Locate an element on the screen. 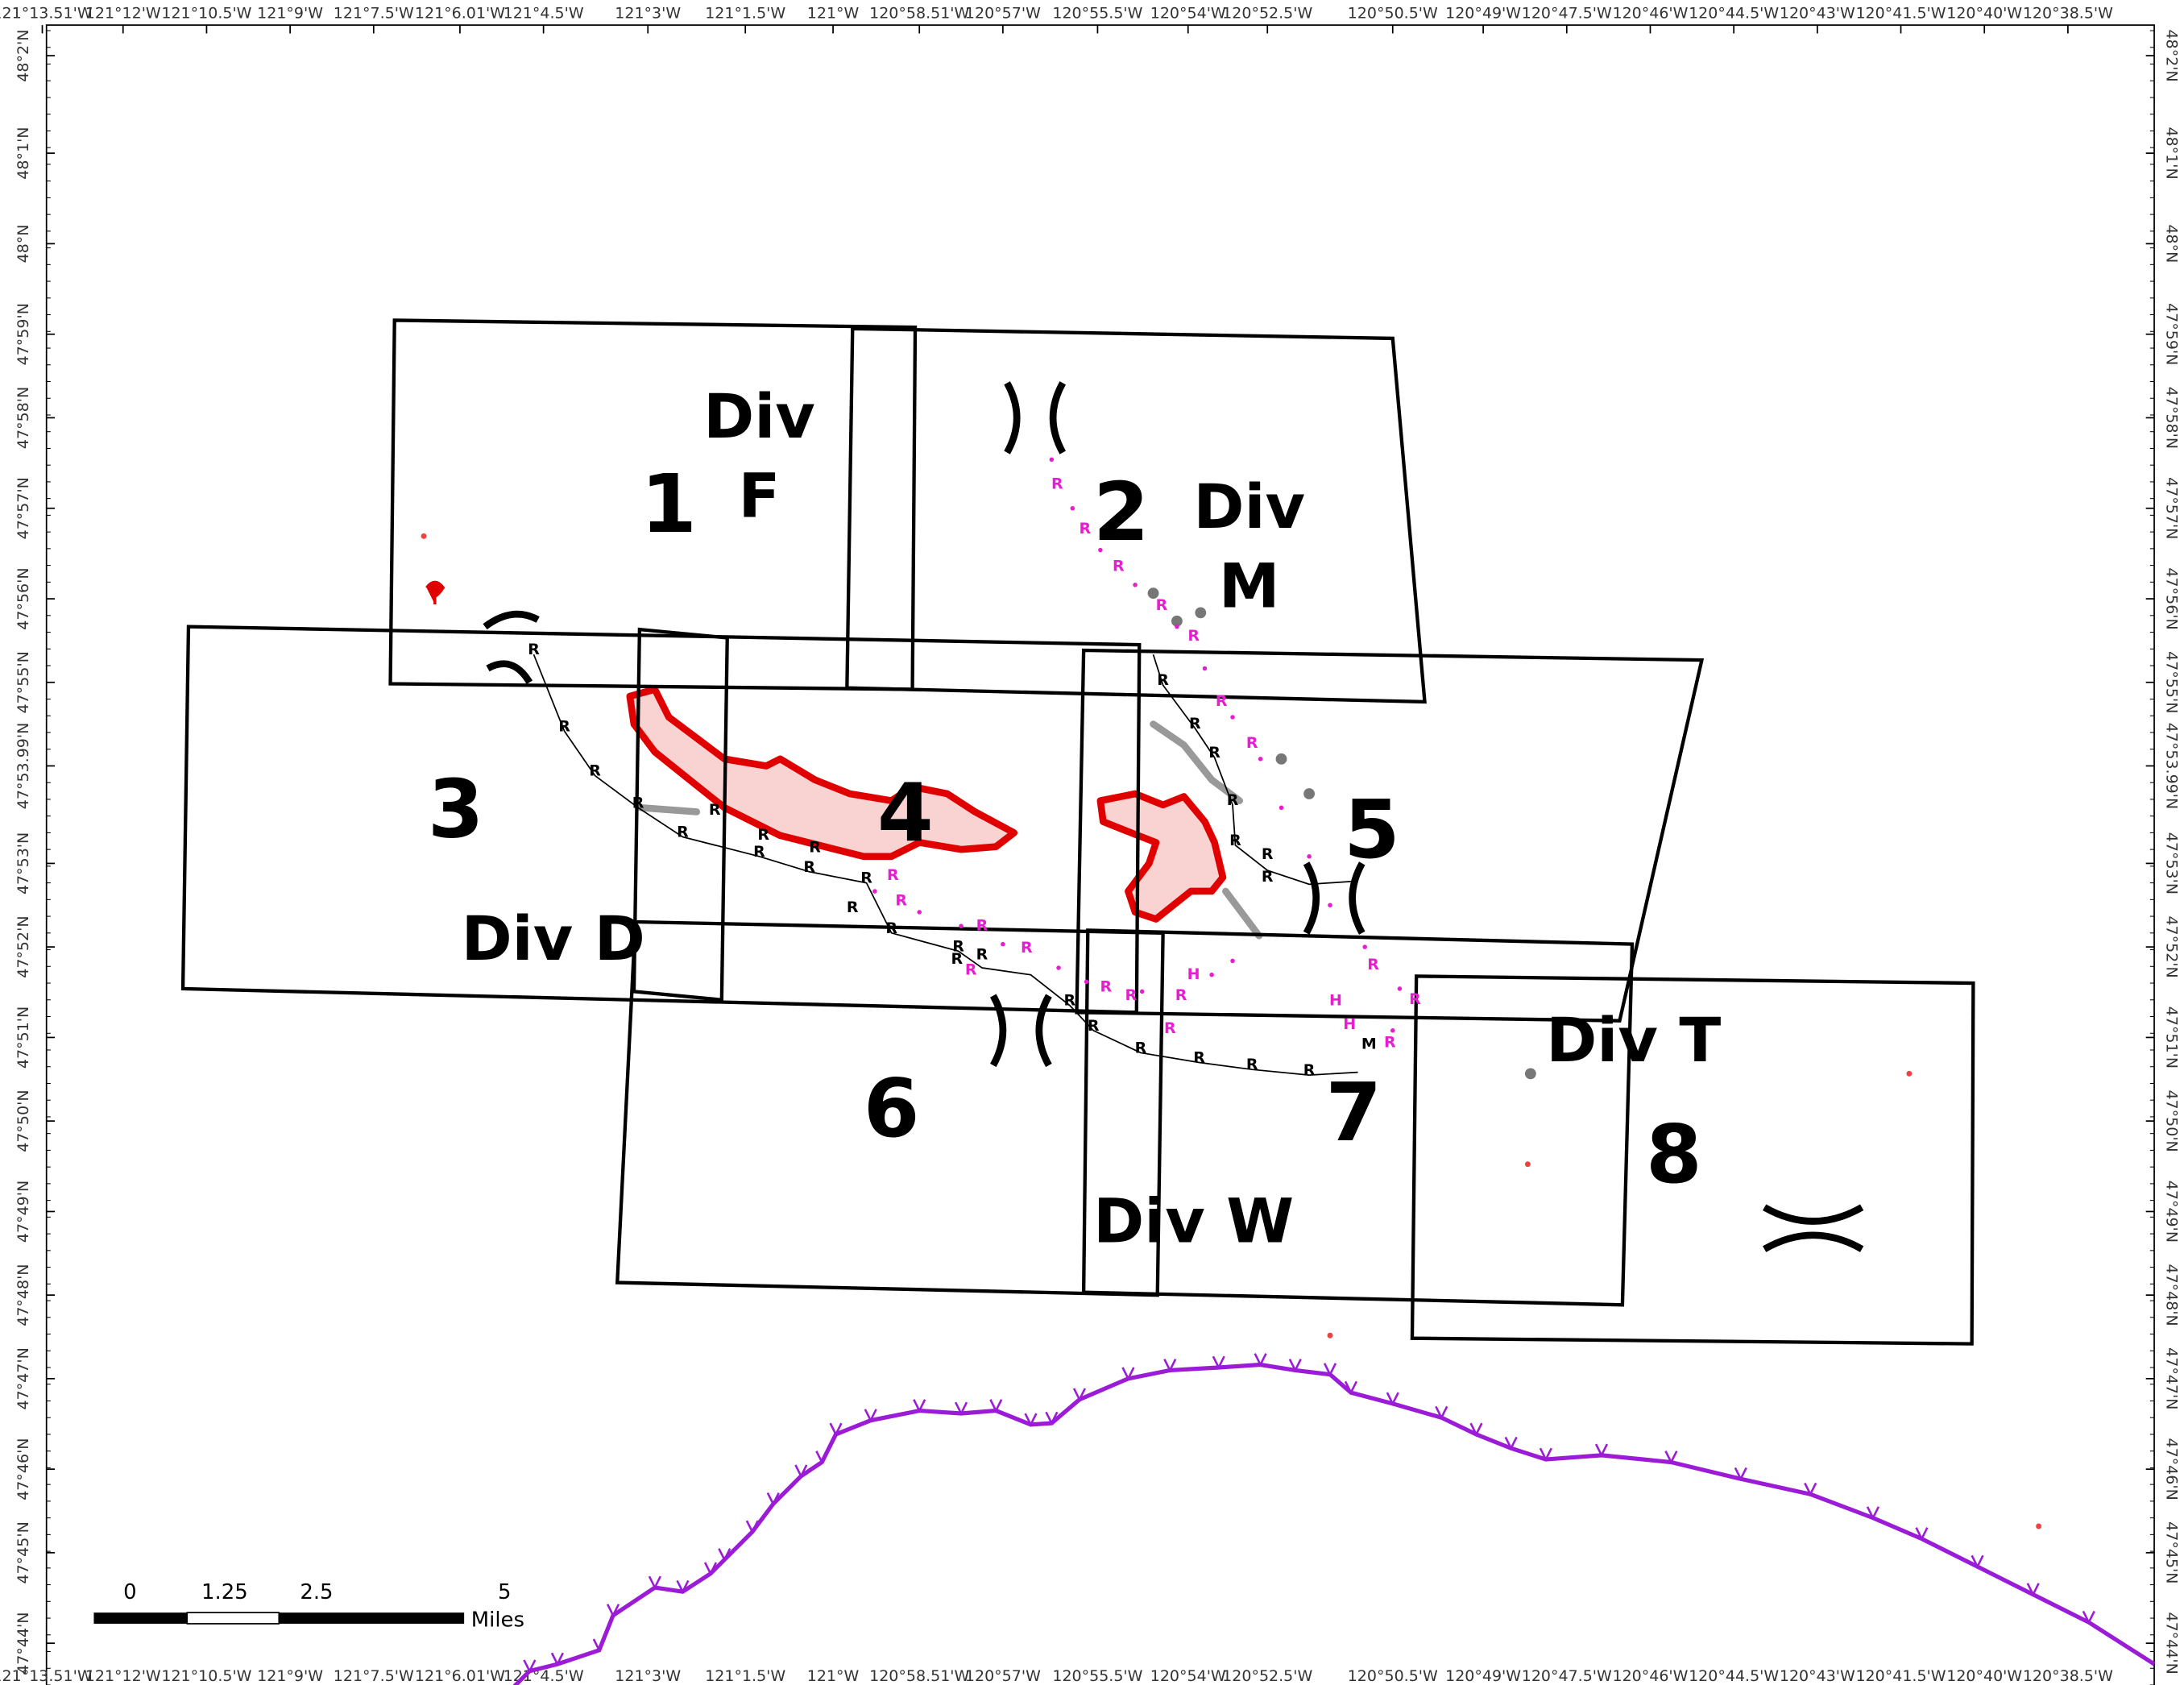  latitude-label-left: 47°53'N is located at coordinates (24, 863).